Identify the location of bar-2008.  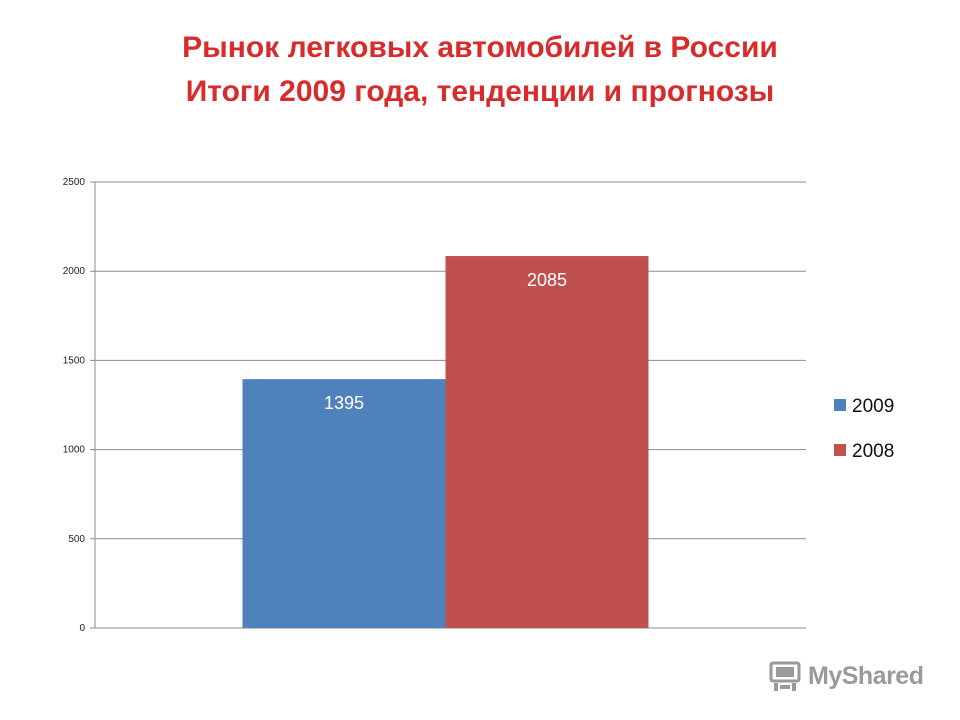
(547, 442).